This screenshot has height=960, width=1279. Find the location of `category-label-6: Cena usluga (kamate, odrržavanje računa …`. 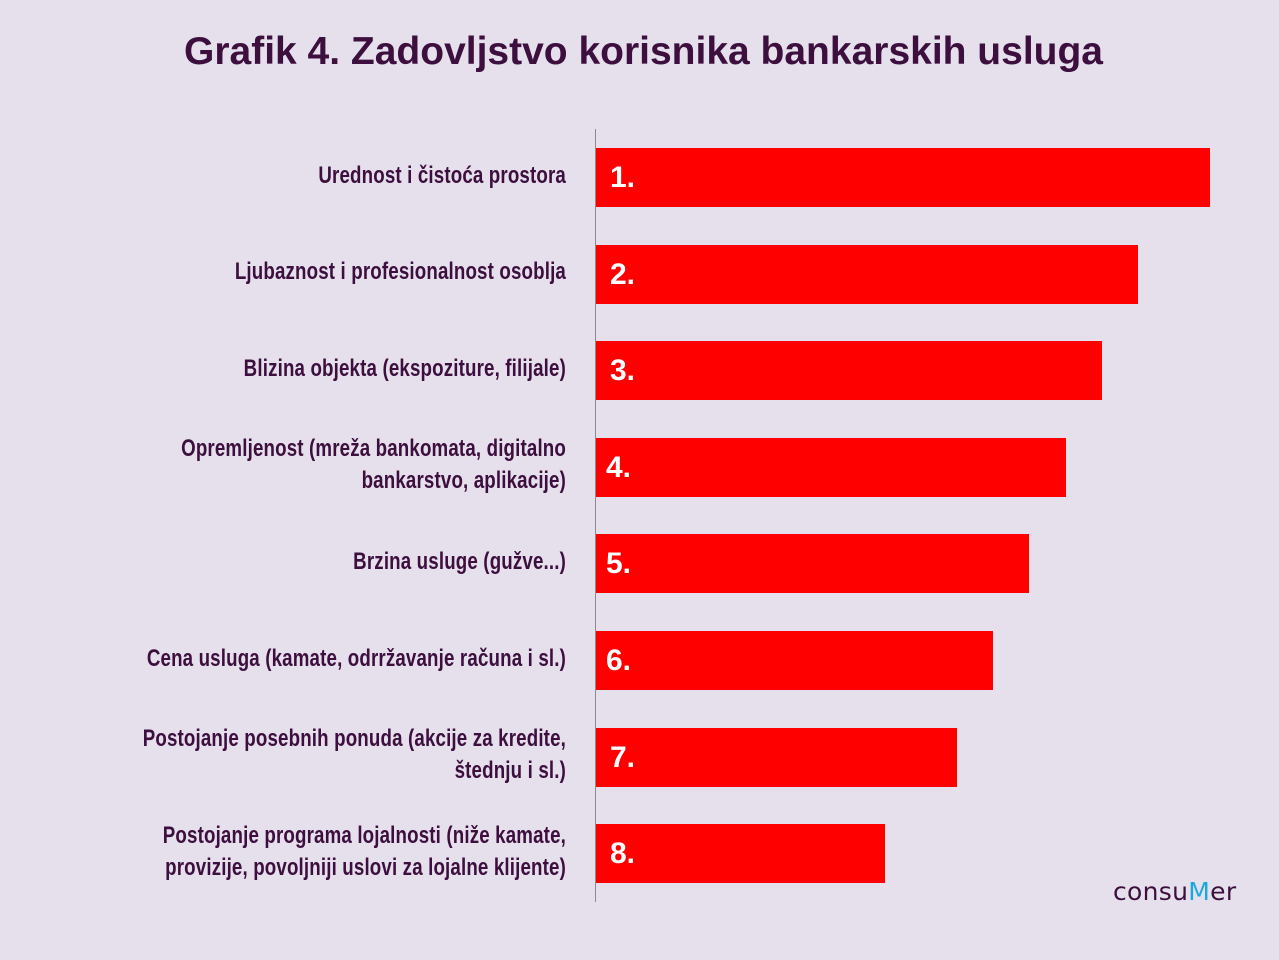

category-label-6: Cena usluga (kamate, odrržavanje računa … is located at coordinates (353, 659).